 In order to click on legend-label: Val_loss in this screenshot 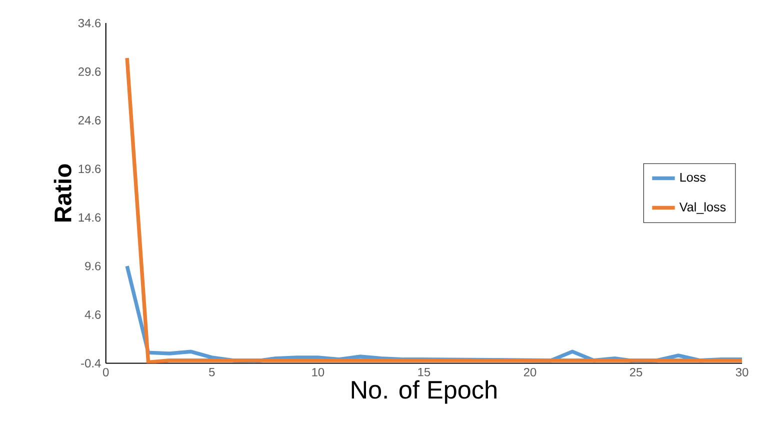, I will do `click(702, 208)`.